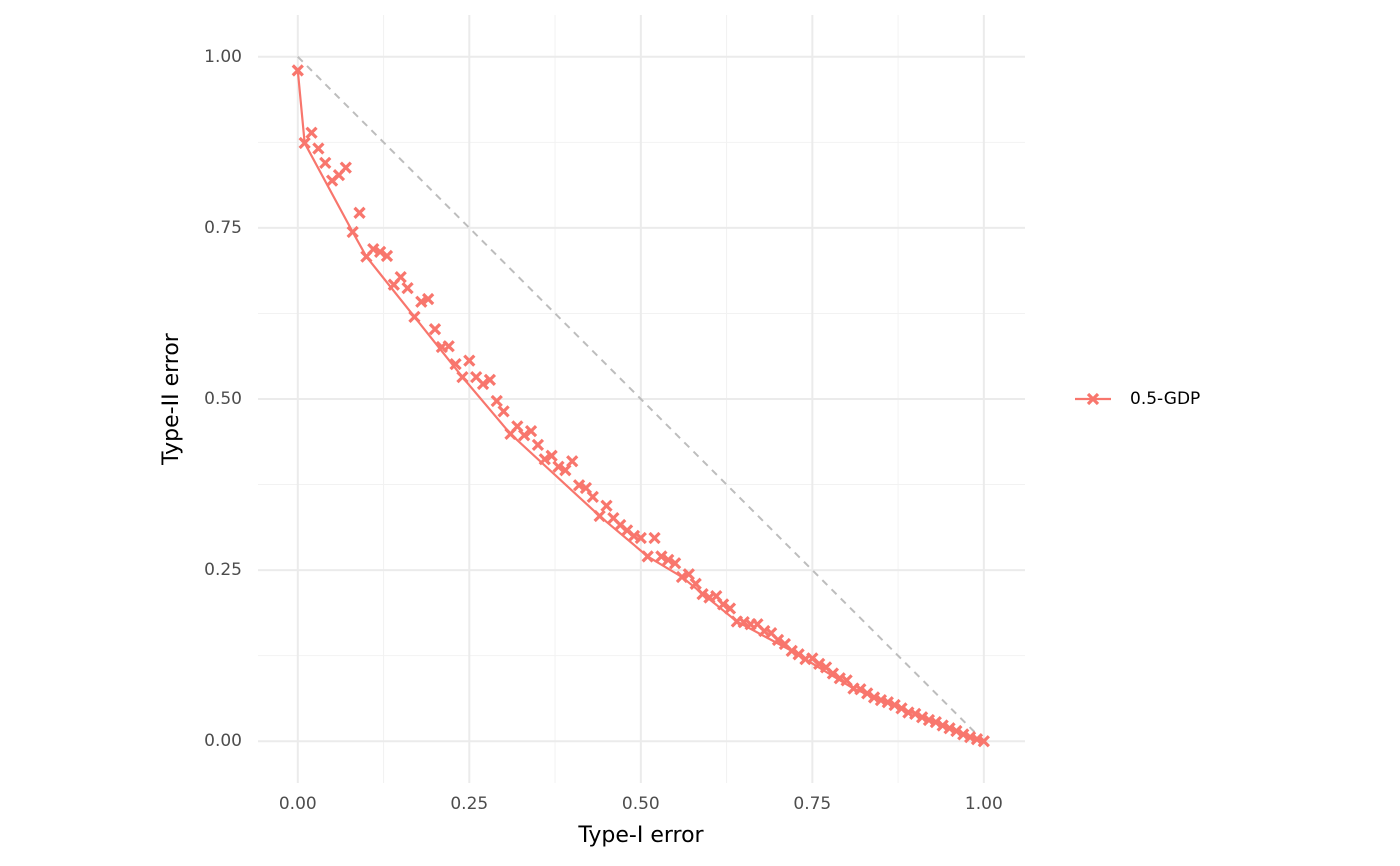 The image size is (1400, 866). Describe the element at coordinates (171, 399) in the screenshot. I see `y-axis-title: Type-II error` at that location.